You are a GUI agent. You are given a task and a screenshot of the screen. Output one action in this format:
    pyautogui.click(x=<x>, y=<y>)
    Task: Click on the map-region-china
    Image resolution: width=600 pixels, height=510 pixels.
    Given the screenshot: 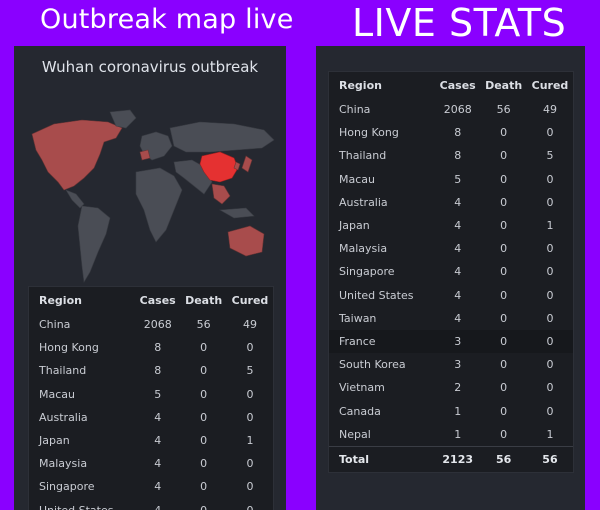 What is the action you would take?
    pyautogui.click(x=219, y=167)
    